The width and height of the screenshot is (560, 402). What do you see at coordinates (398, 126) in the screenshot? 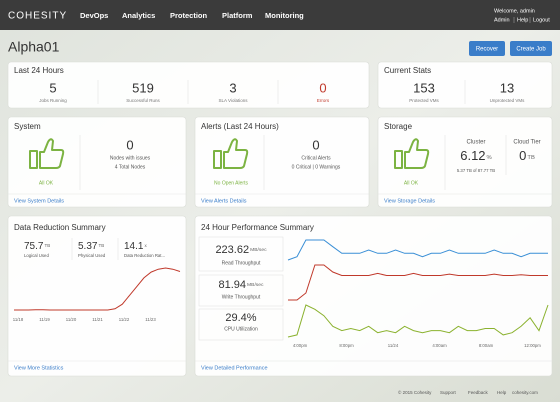
I see `card-title: Storage` at bounding box center [398, 126].